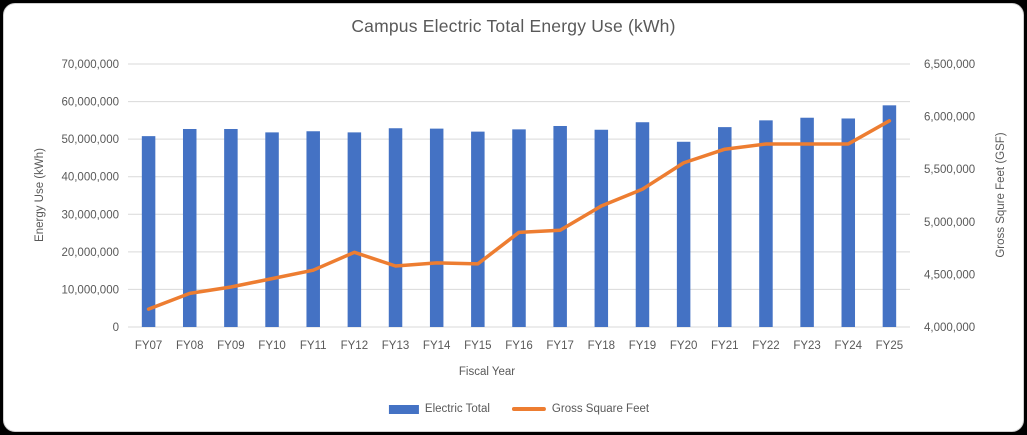 Image resolution: width=1027 pixels, height=435 pixels. I want to click on bar-FY21, so click(725, 227).